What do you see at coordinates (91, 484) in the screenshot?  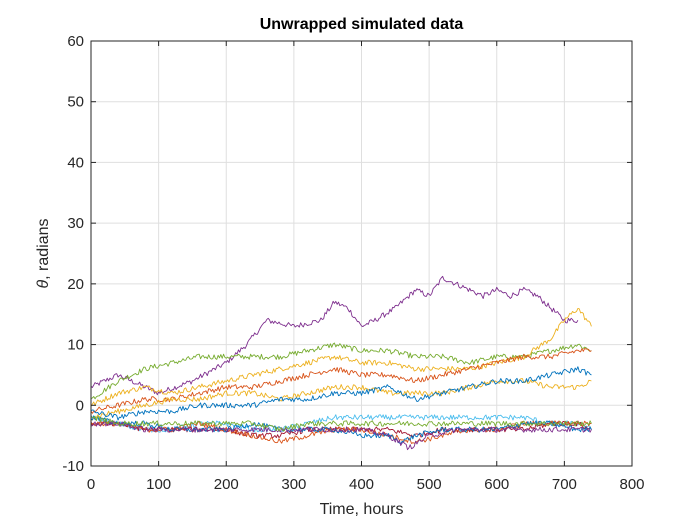 I see `x-tick-label: 0` at bounding box center [91, 484].